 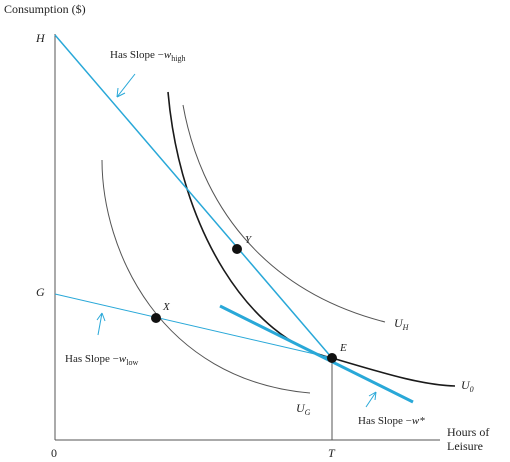 I want to click on point-y-dot, so click(x=237, y=249).